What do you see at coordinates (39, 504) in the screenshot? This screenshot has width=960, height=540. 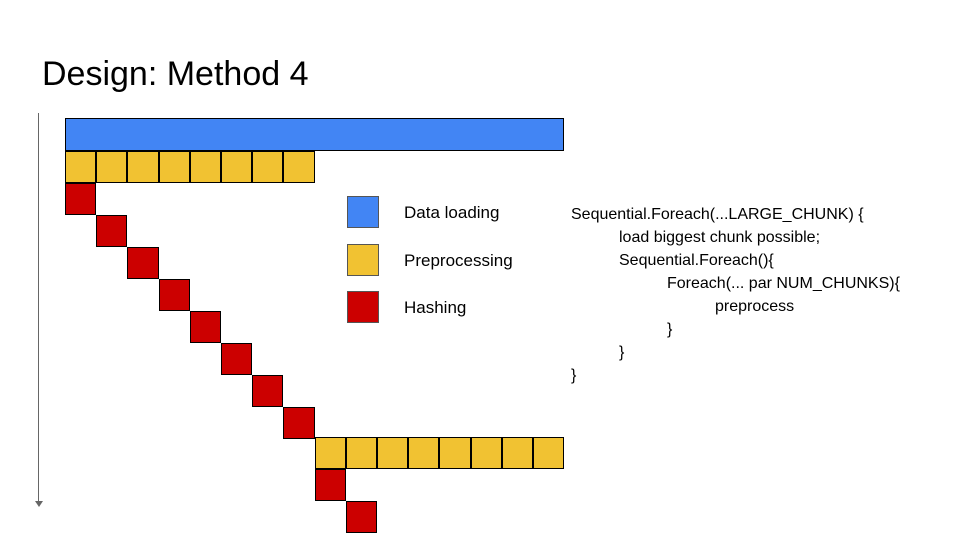 I see `time-axis-arrowhead` at bounding box center [39, 504].